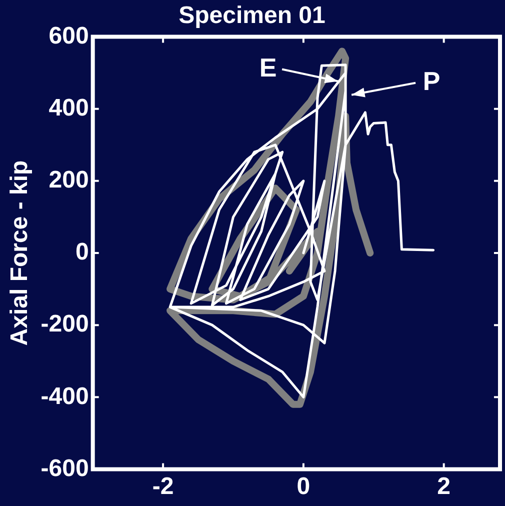 The height and width of the screenshot is (506, 505). What do you see at coordinates (82, 252) in the screenshot?
I see `y-tick-label: 0` at bounding box center [82, 252].